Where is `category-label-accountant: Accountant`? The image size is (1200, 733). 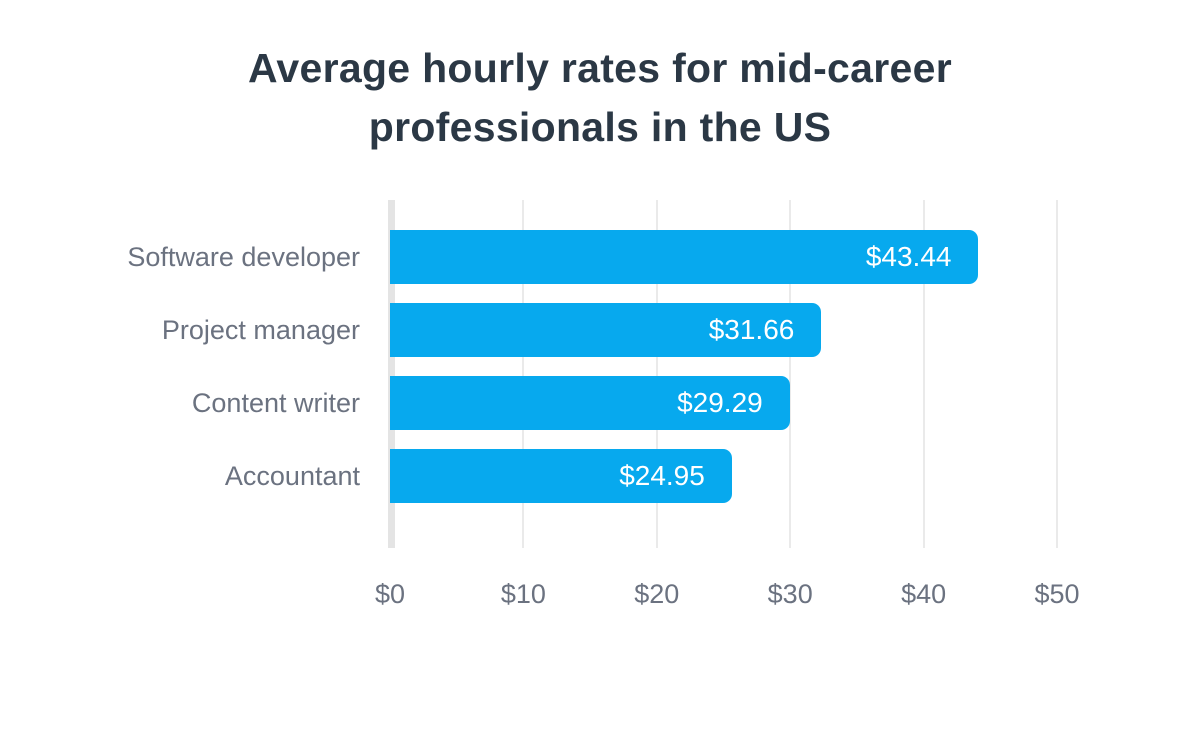
category-label-accountant: Accountant is located at coordinates (292, 475).